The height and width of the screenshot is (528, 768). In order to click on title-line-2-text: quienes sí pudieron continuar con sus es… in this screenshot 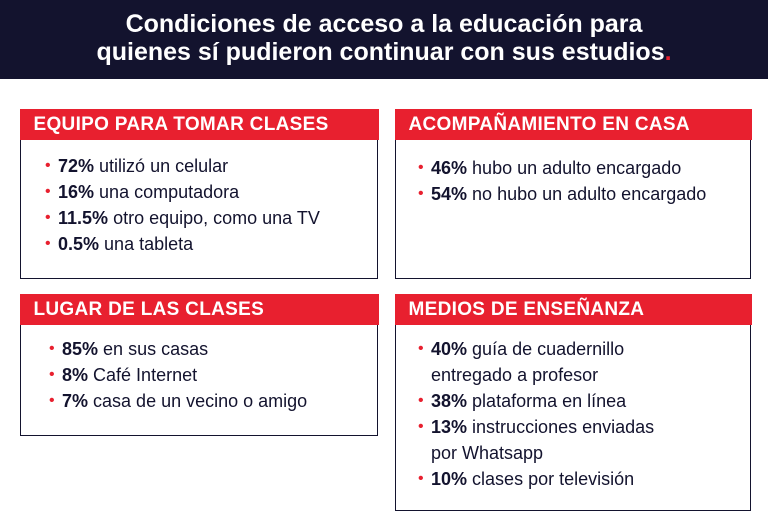, I will do `click(380, 52)`.